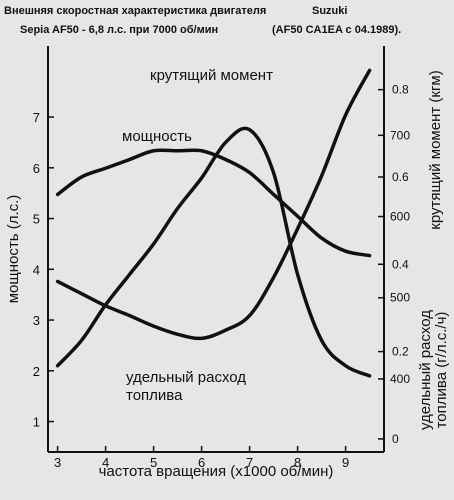  I want to click on y-left-tick-label: 5, so click(36, 219).